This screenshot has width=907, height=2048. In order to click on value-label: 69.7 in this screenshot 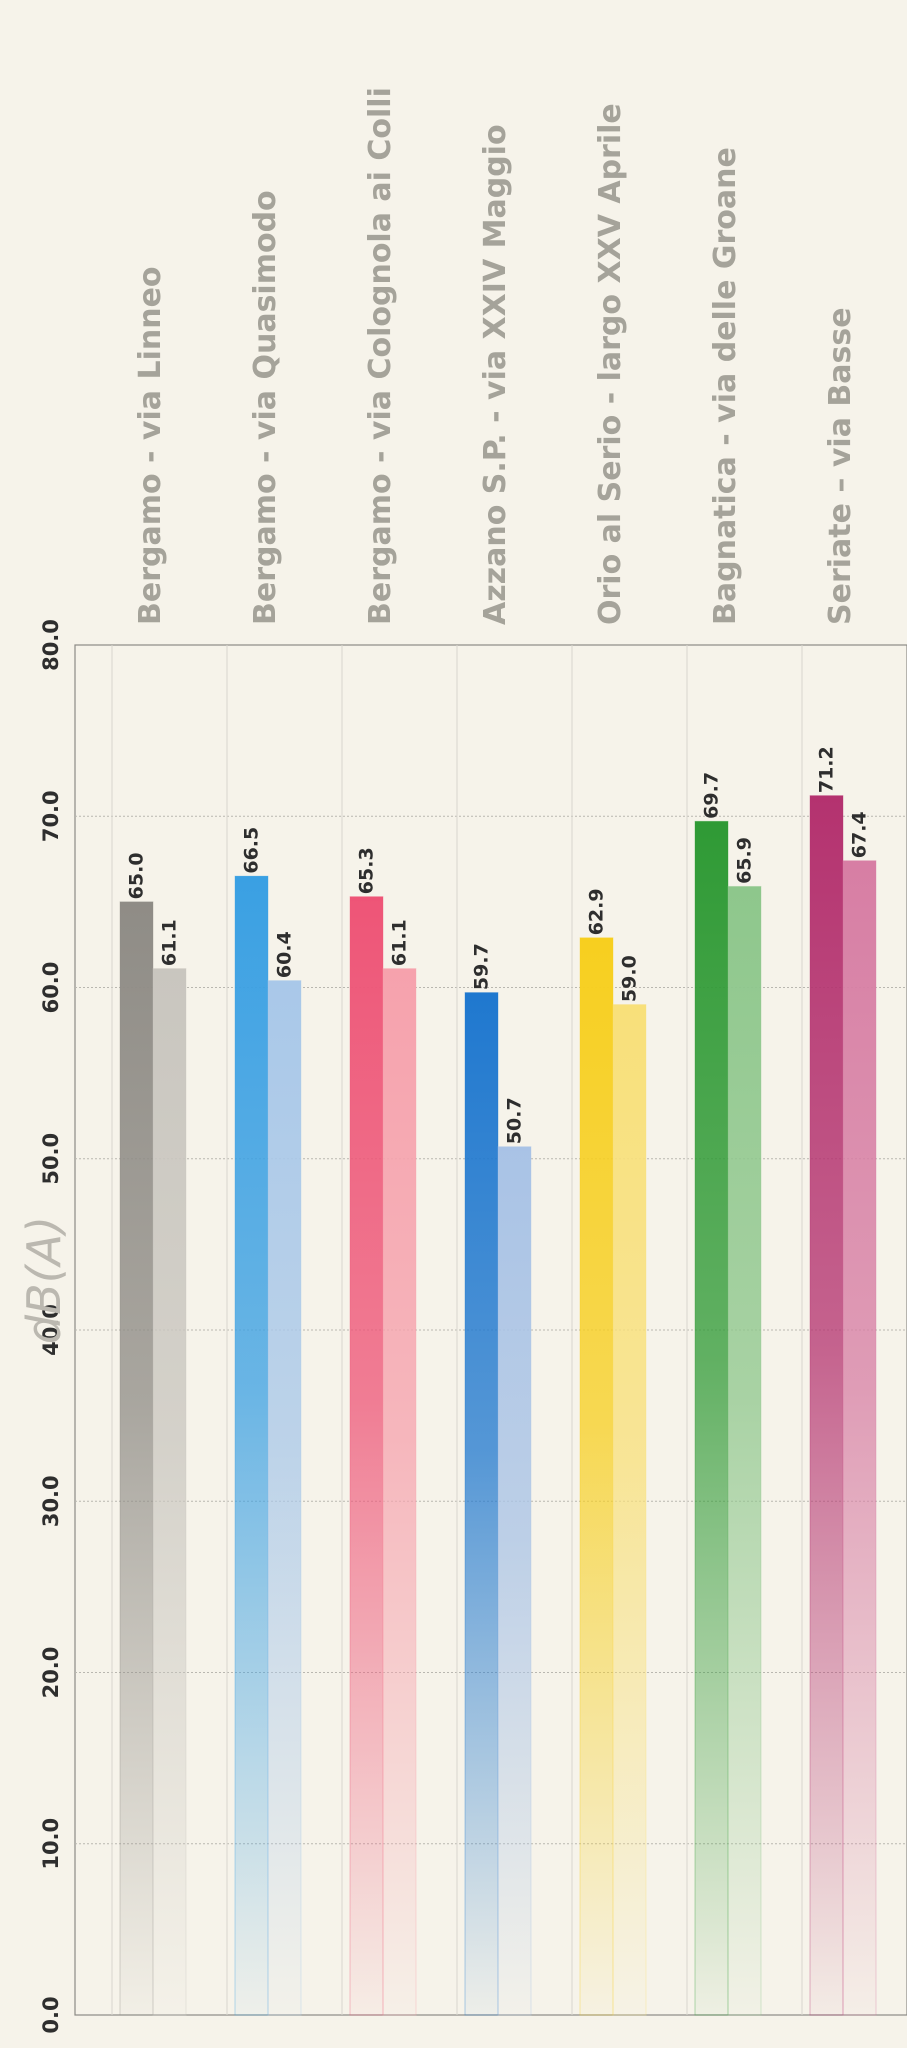, I will do `click(712, 795)`.